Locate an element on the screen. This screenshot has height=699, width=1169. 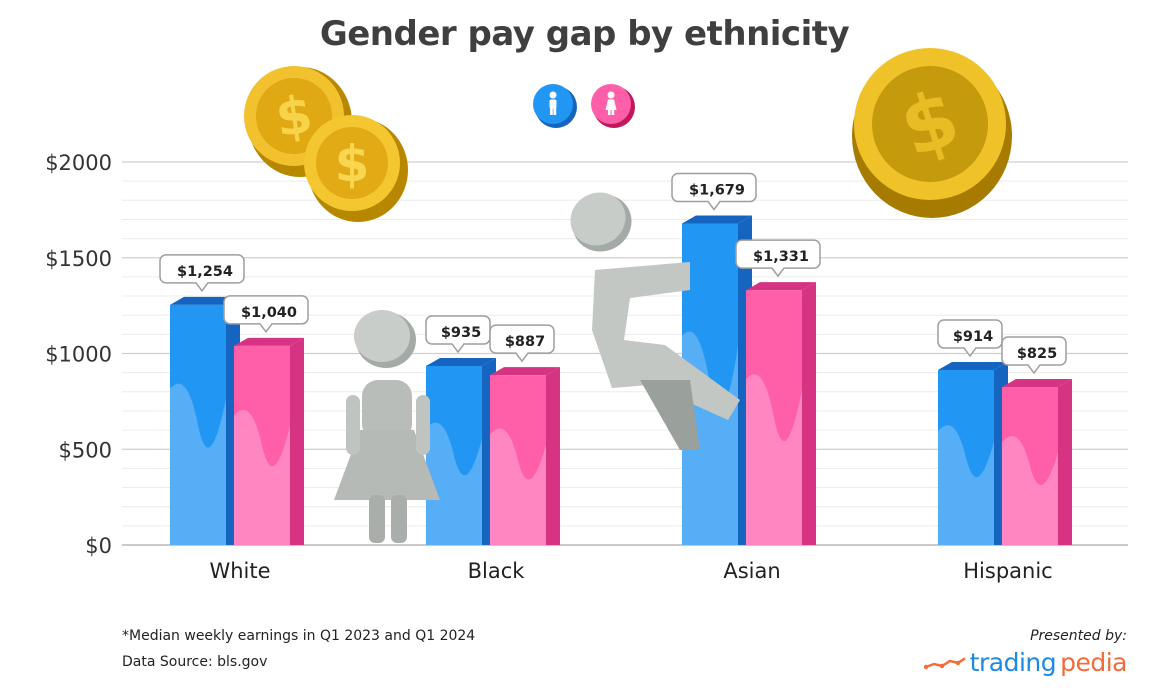
legend-female is located at coordinates (611, 105).